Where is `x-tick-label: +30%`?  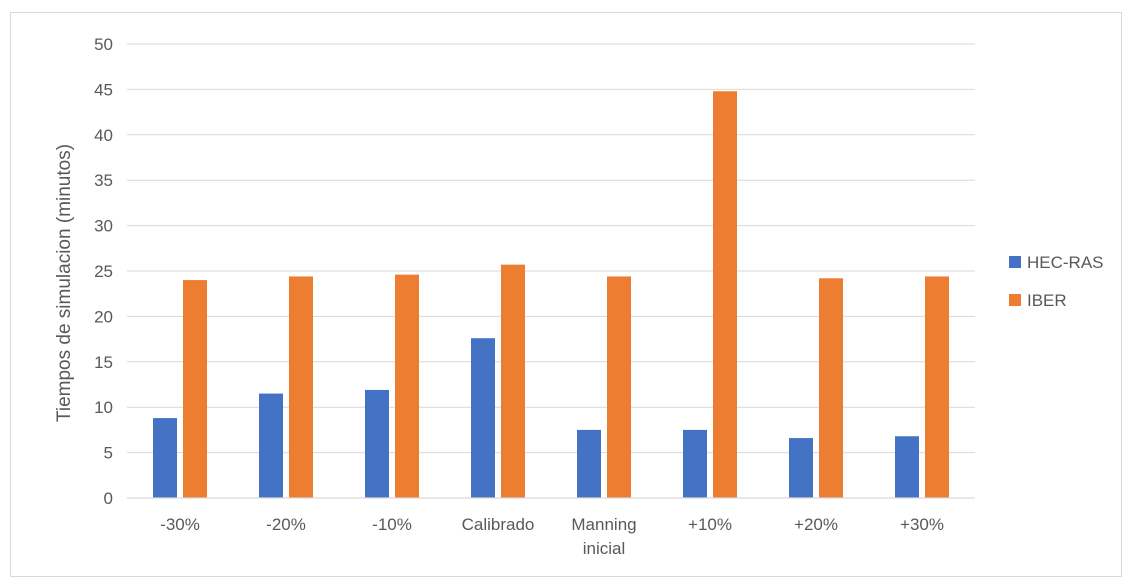
x-tick-label: +30% is located at coordinates (922, 524).